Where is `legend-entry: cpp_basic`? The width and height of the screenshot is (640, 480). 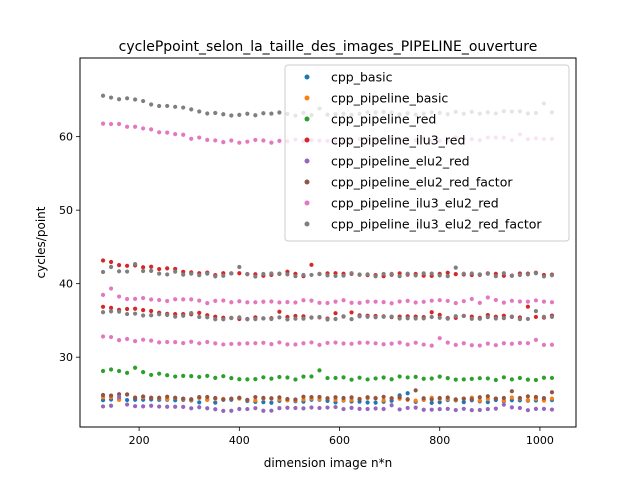
legend-entry: cpp_basic is located at coordinates (362, 77).